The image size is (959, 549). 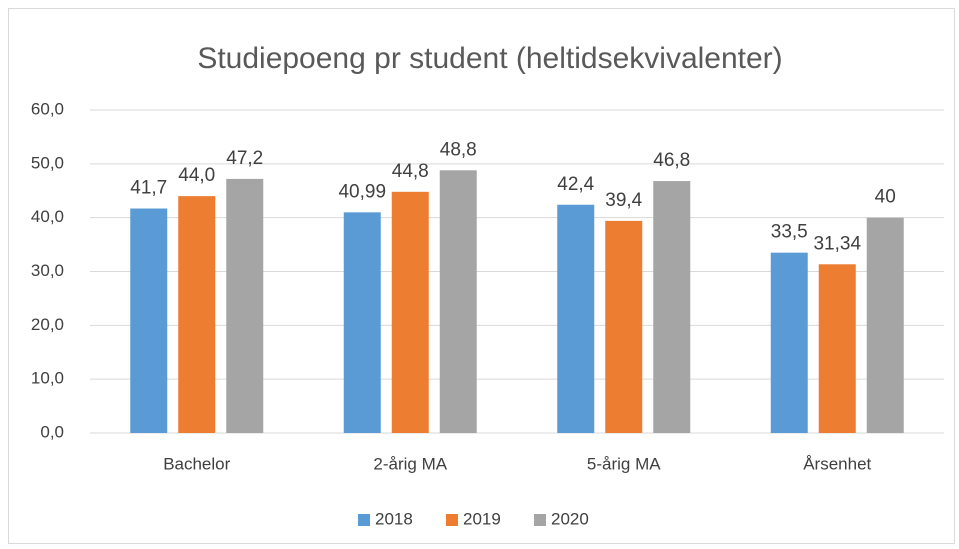 What do you see at coordinates (623, 200) in the screenshot?
I see `data-label: 39,4` at bounding box center [623, 200].